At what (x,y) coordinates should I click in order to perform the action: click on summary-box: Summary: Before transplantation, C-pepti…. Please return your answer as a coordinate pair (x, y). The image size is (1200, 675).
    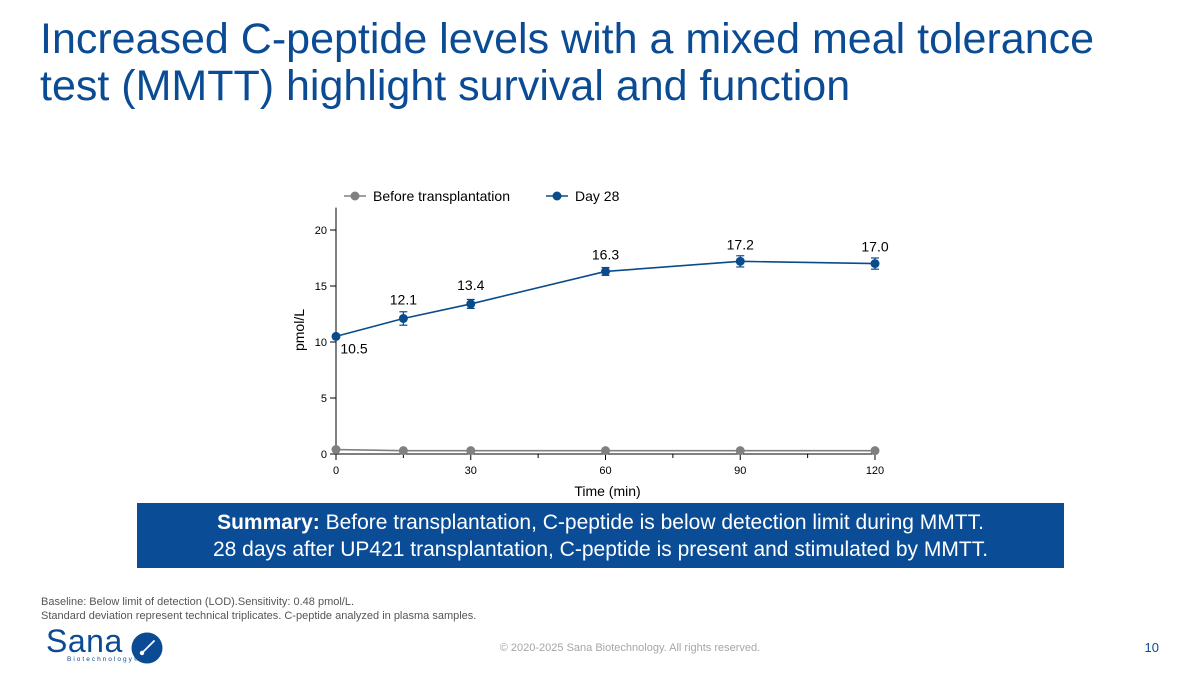
    Looking at the image, I should click on (600, 535).